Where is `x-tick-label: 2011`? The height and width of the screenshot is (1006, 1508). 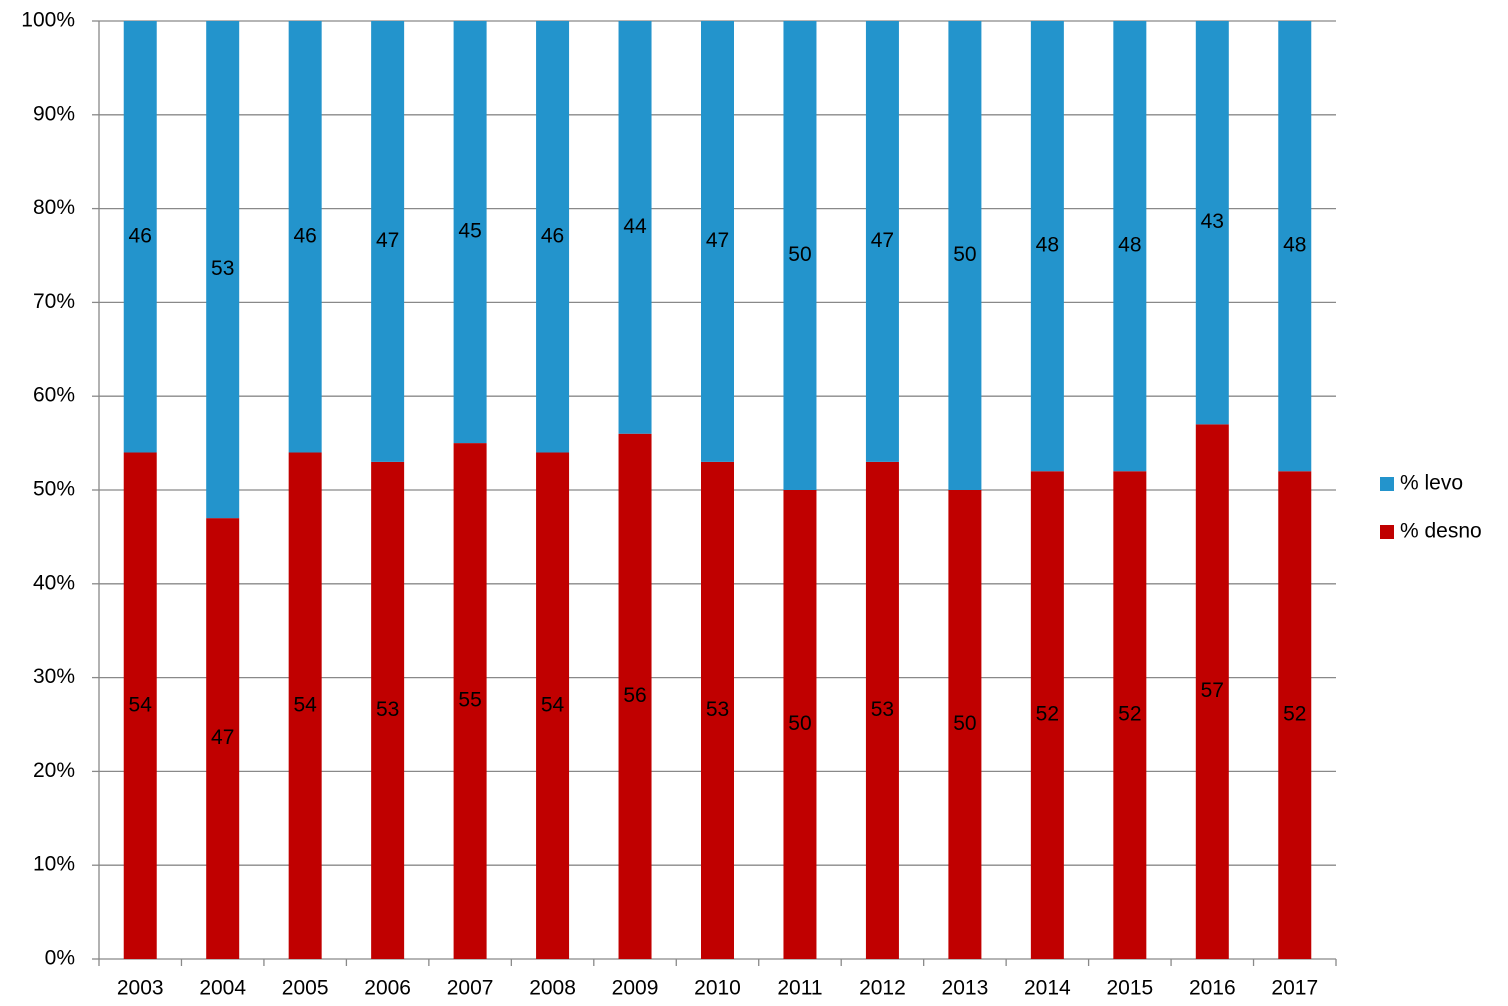 x-tick-label: 2011 is located at coordinates (799, 988).